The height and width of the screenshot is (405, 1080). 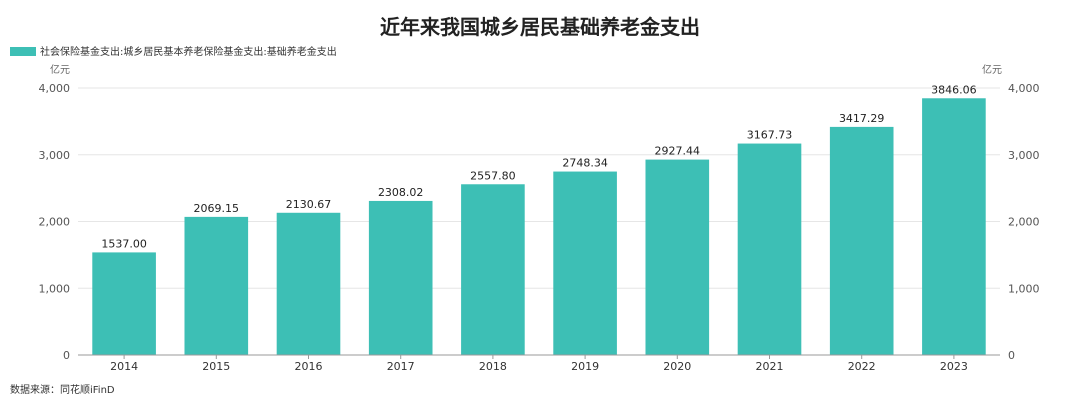 What do you see at coordinates (540, 27) in the screenshot?
I see `chart-title: 近年来我国城乡居民基础养老金支出` at bounding box center [540, 27].